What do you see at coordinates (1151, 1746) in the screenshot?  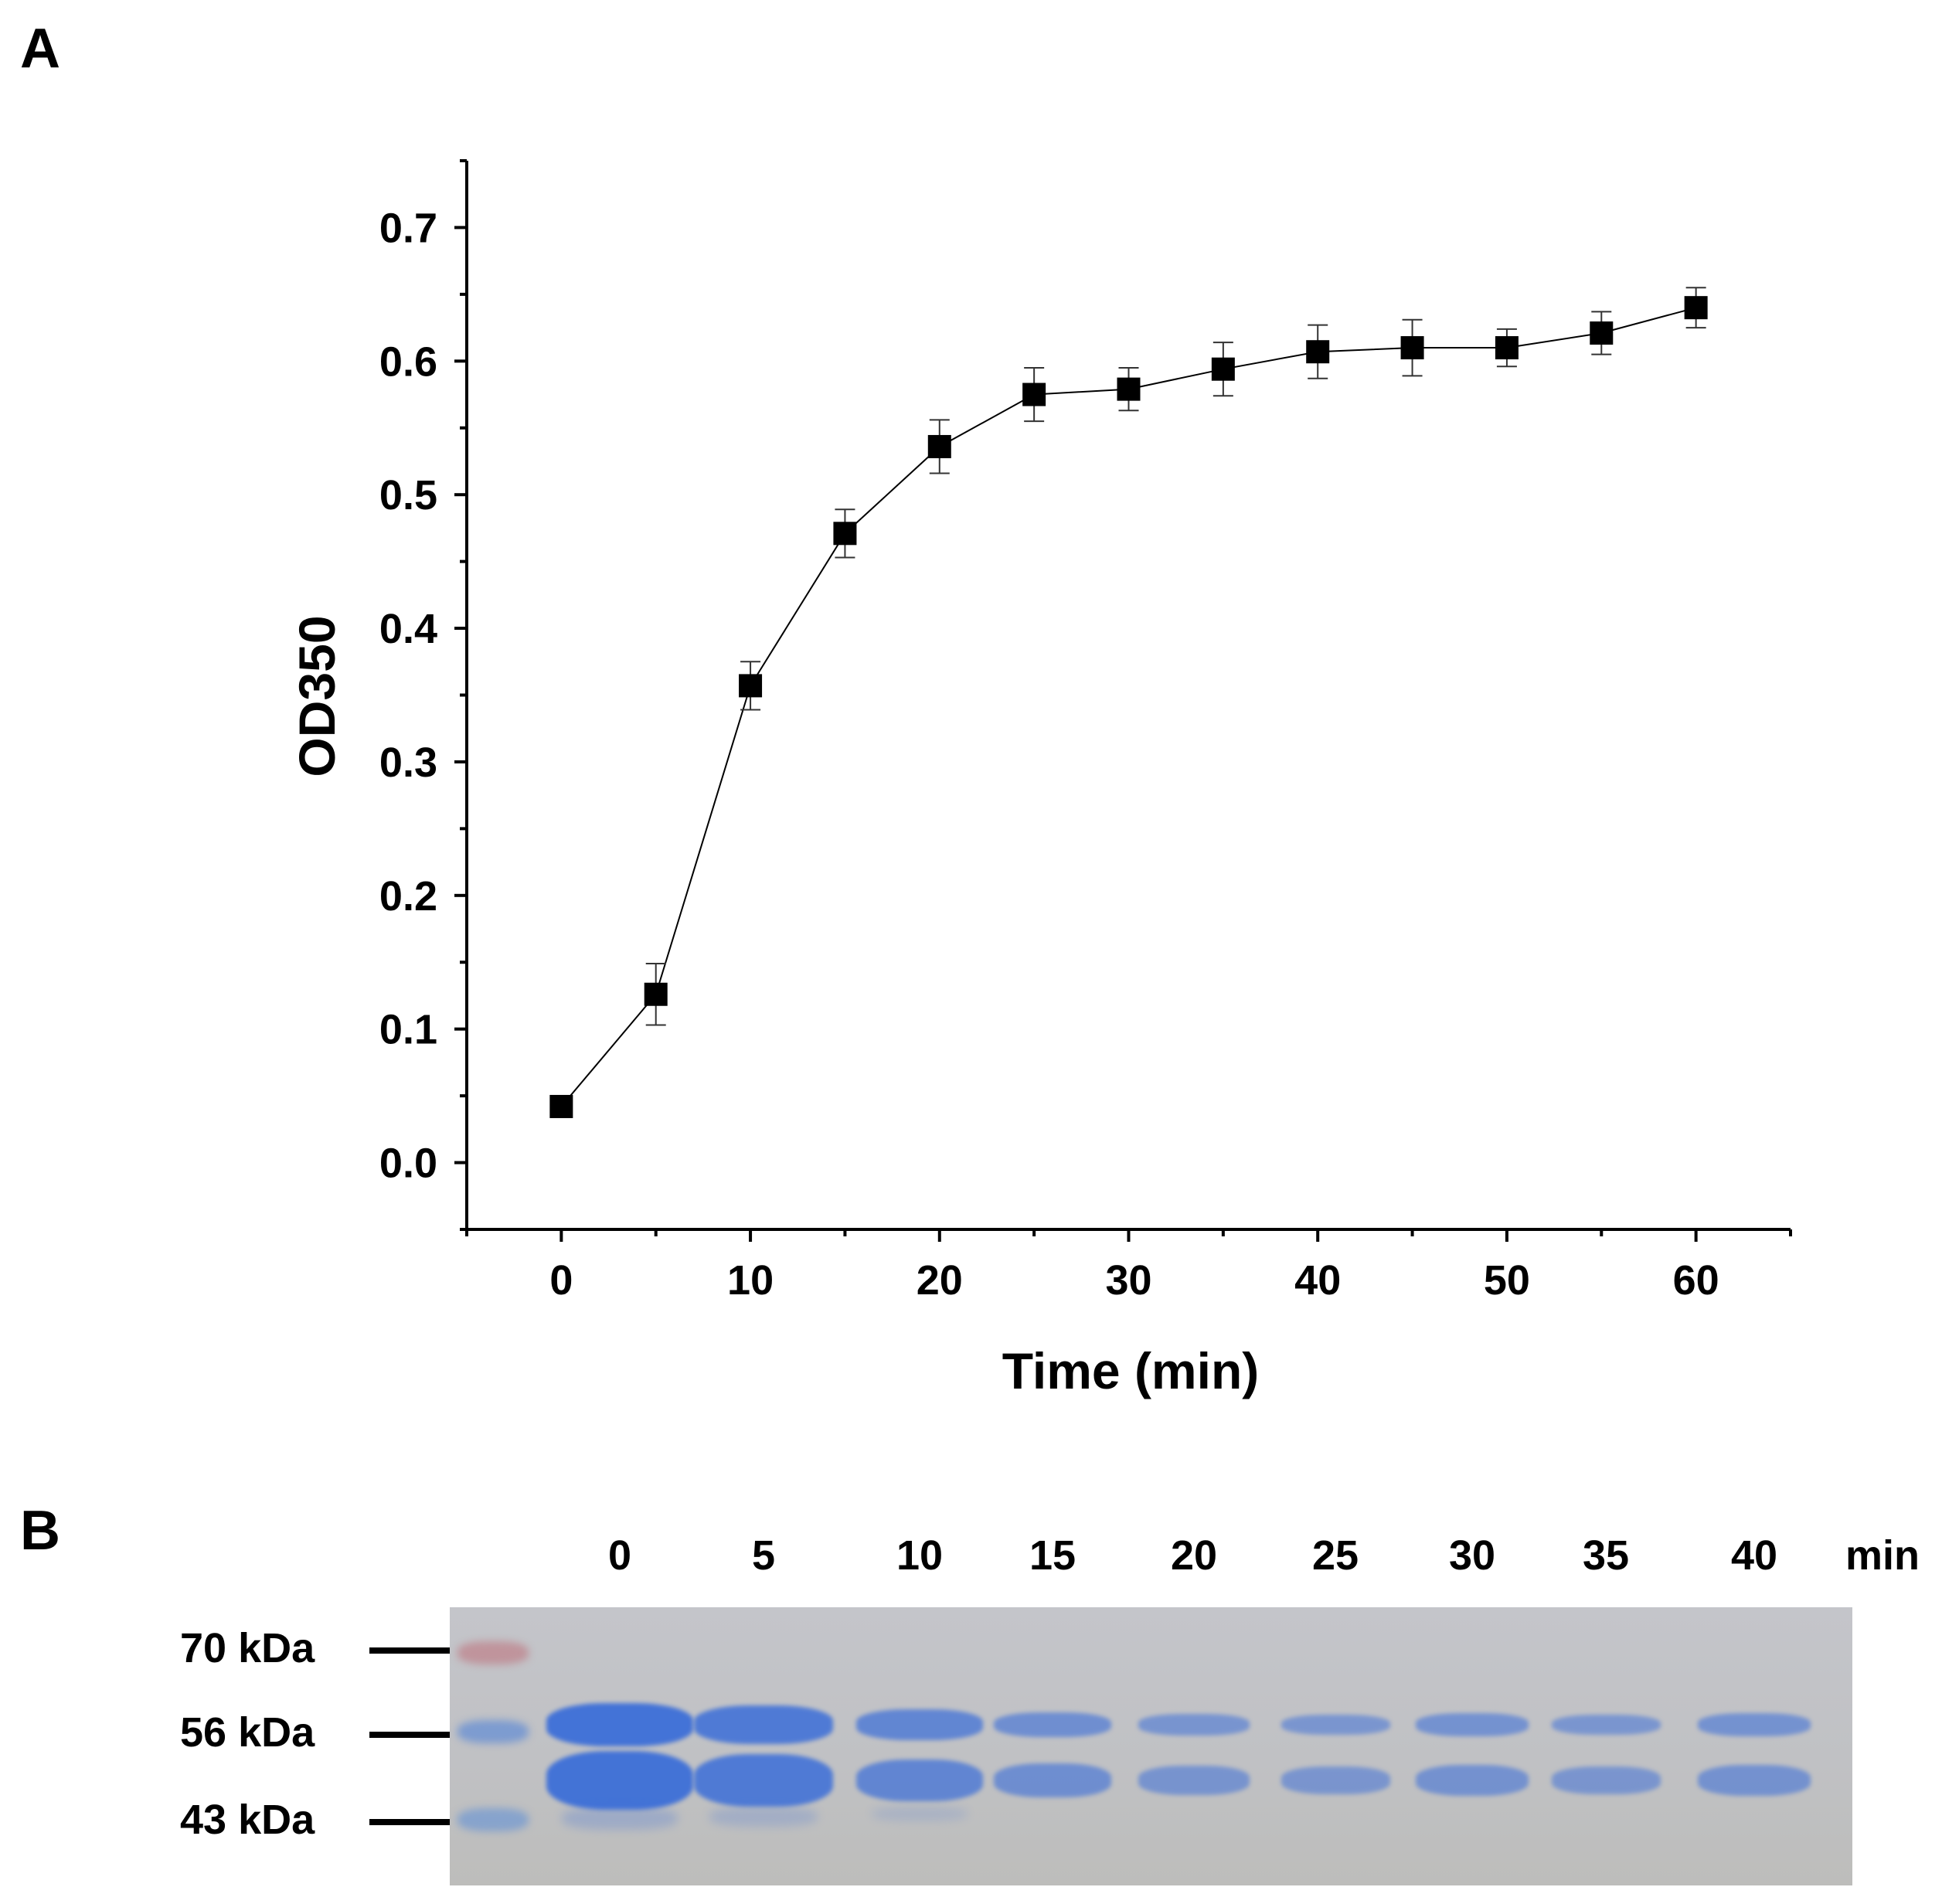 I see `gel-image` at bounding box center [1151, 1746].